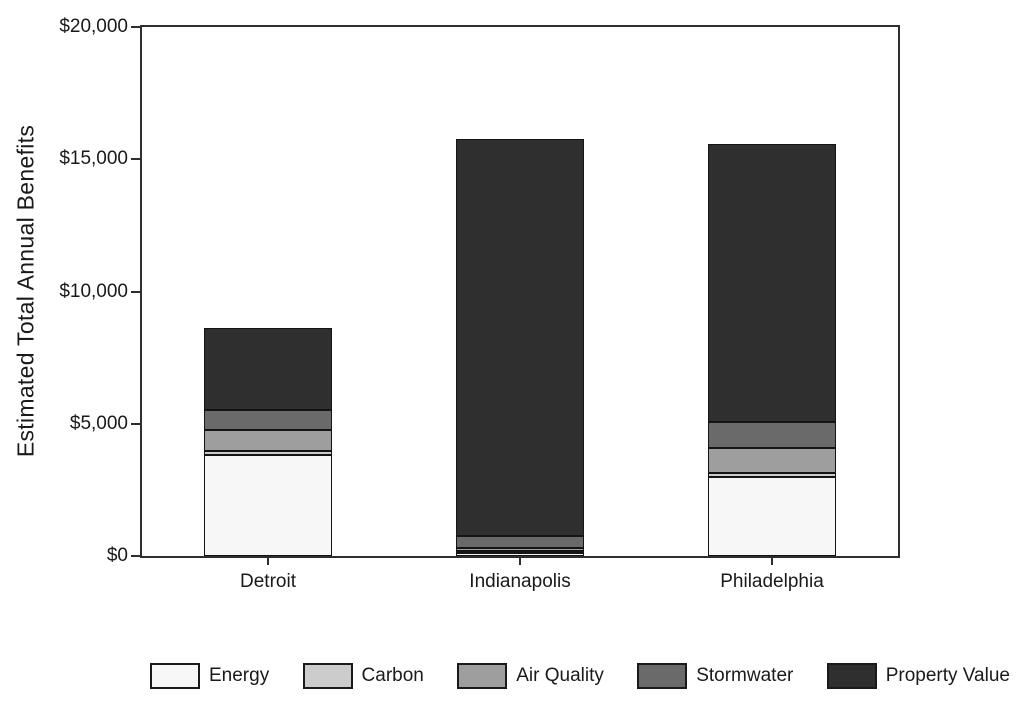 The height and width of the screenshot is (706, 1024). I want to click on x-axis-label-detroit: Detroit, so click(268, 581).